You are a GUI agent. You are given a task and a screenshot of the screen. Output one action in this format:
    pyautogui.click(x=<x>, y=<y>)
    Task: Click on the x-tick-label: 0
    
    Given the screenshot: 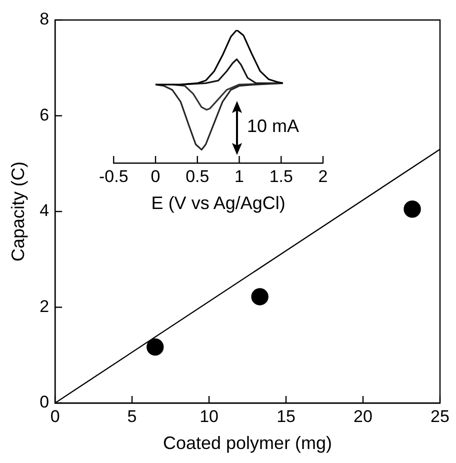 What is the action you would take?
    pyautogui.click(x=155, y=176)
    